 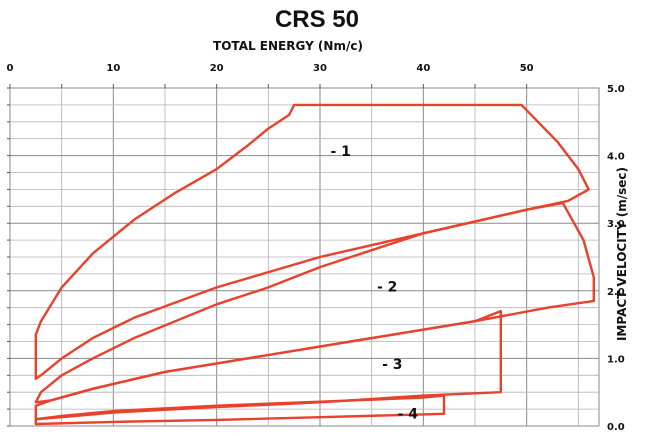 I want to click on x-tick-label: 40, so click(x=423, y=68).